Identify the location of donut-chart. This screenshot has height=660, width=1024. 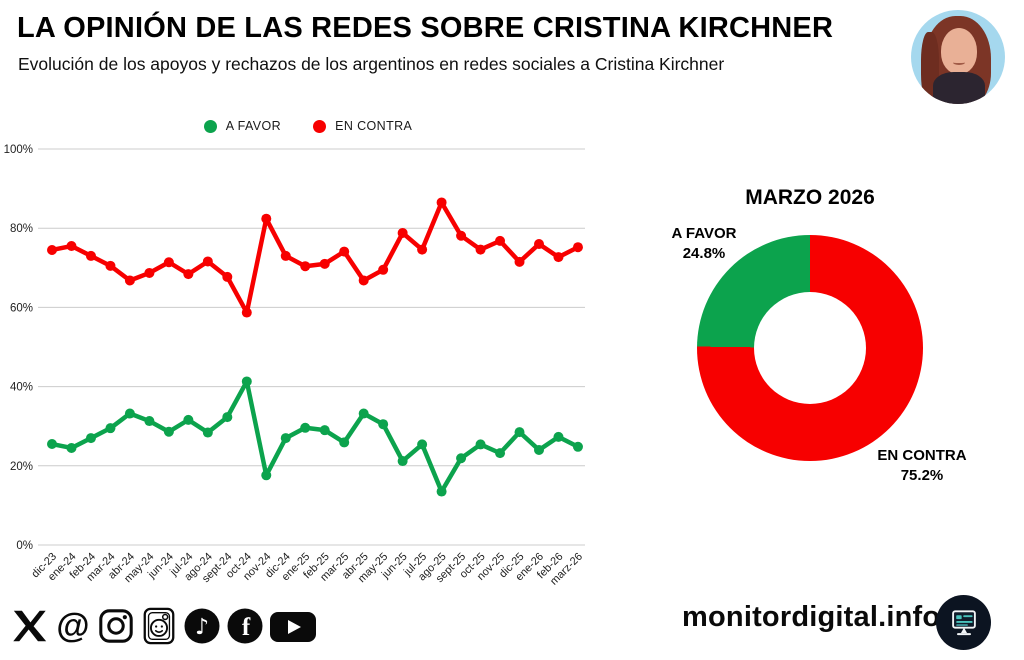
(810, 348).